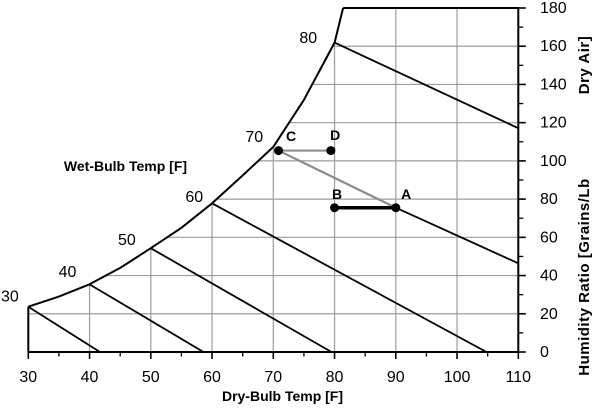 The image size is (600, 409). Describe the element at coordinates (273, 377) in the screenshot. I see `x-axis-tick-label-70: 70` at that location.